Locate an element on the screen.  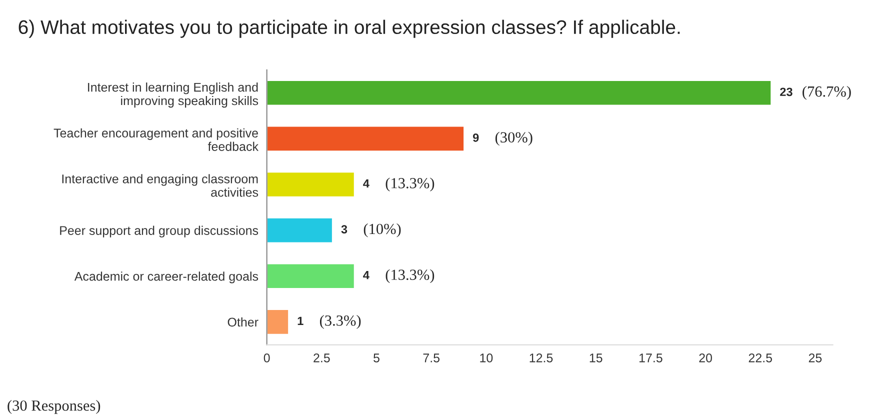
data-label: 9 is located at coordinates (475, 138).